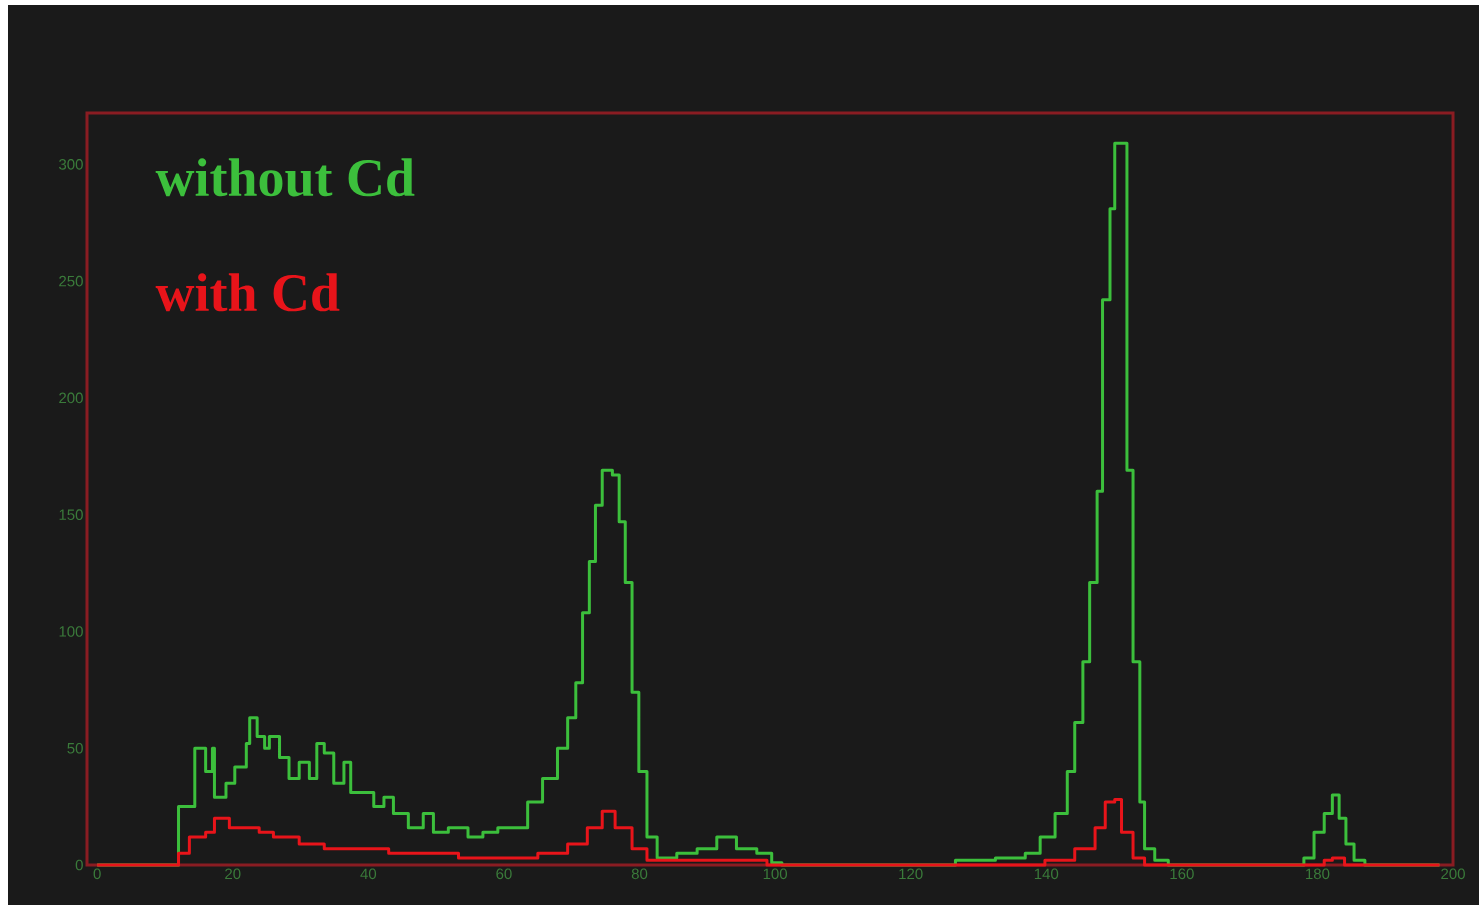 The height and width of the screenshot is (912, 1479). Describe the element at coordinates (71, 514) in the screenshot. I see `y-tick-label: 150` at that location.